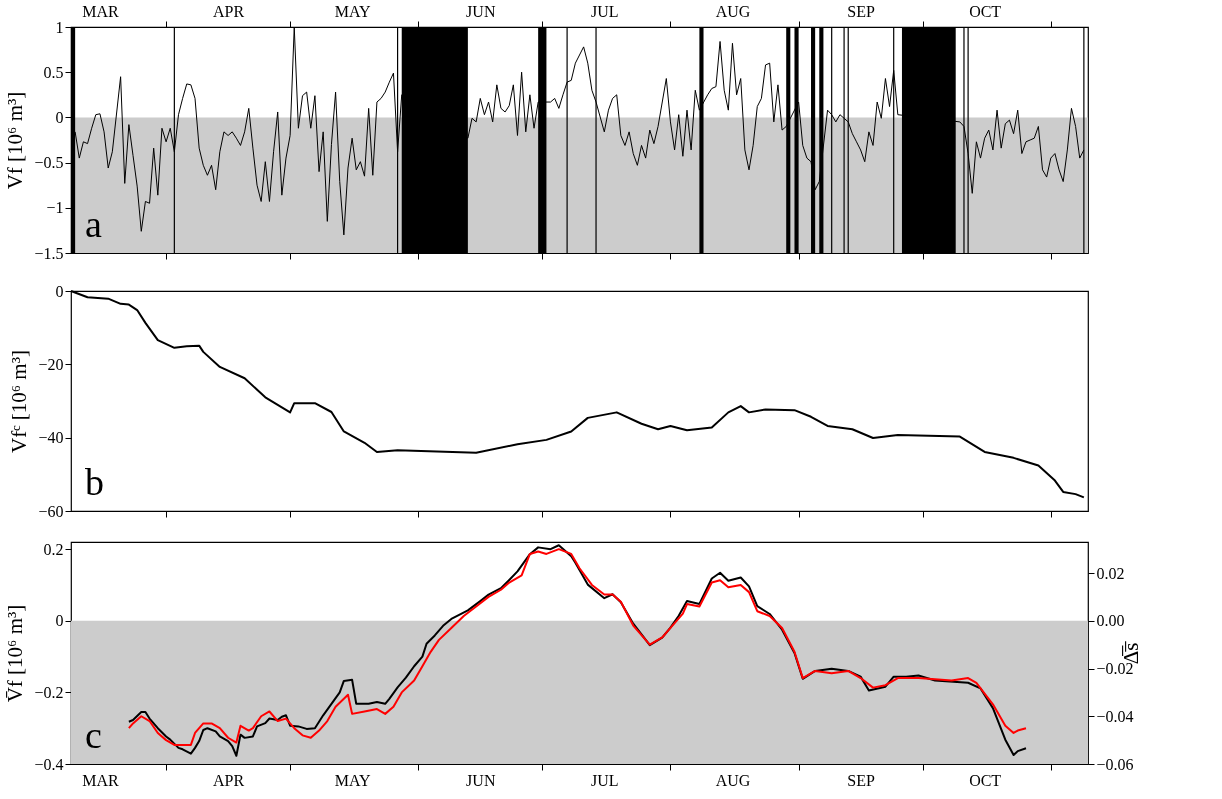  I want to click on y-tick-label: −0.4, so click(49, 764).